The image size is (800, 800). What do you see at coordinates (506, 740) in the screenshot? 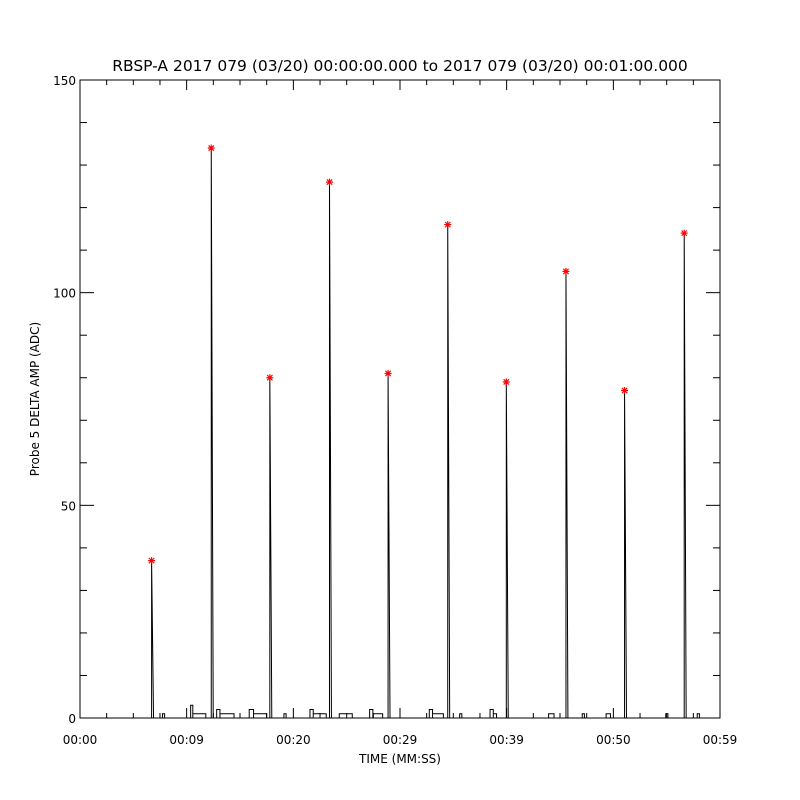
I see `x-tick-label: 00:39` at bounding box center [506, 740].